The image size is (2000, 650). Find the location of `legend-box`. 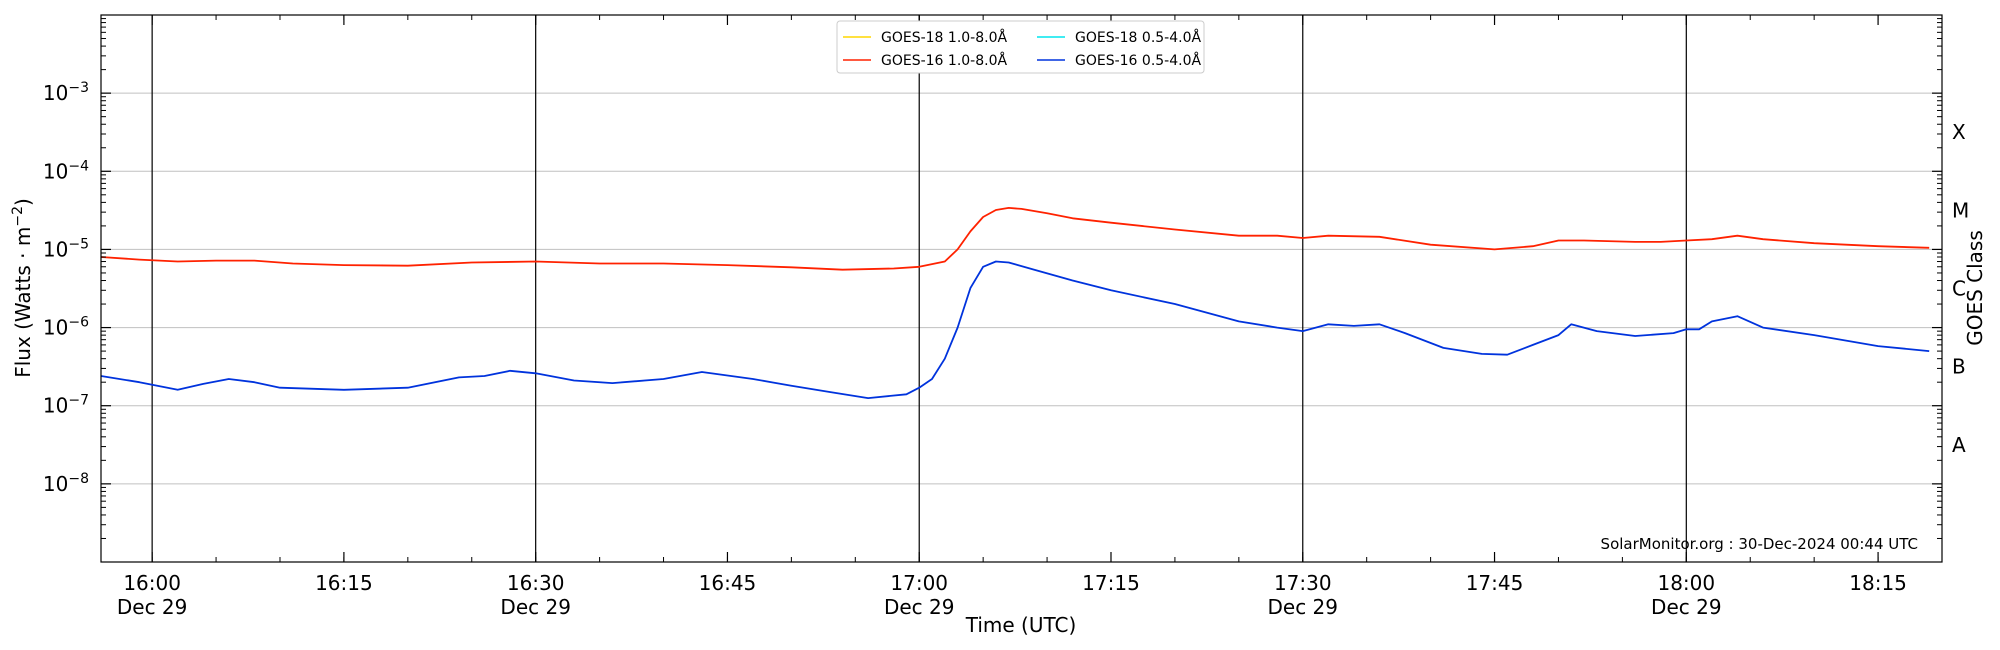

legend-box is located at coordinates (1020, 47).